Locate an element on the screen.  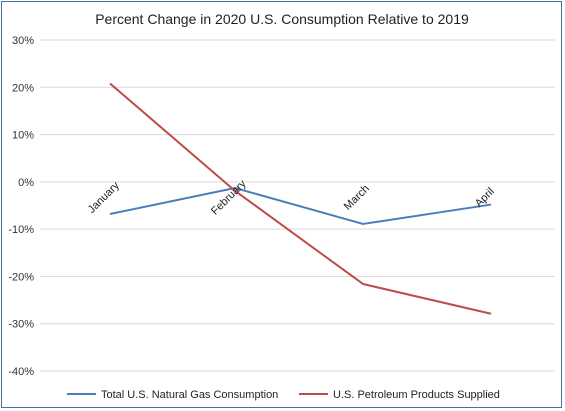
y-tick-label: -30% is located at coordinates (21, 325).